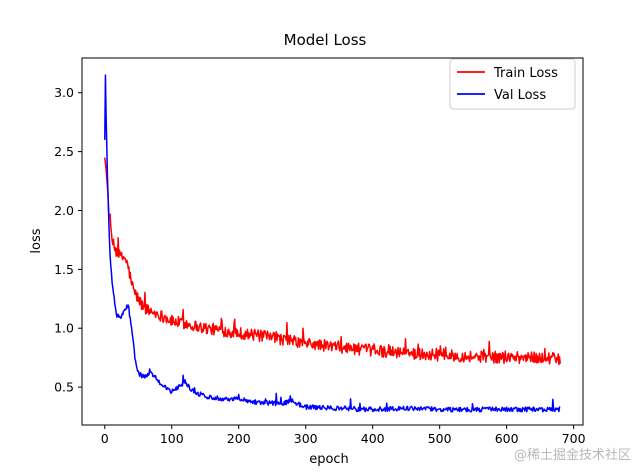 This screenshot has height=475, width=639. What do you see at coordinates (64, 387) in the screenshot?
I see `y-tick-label: 0.5` at bounding box center [64, 387].